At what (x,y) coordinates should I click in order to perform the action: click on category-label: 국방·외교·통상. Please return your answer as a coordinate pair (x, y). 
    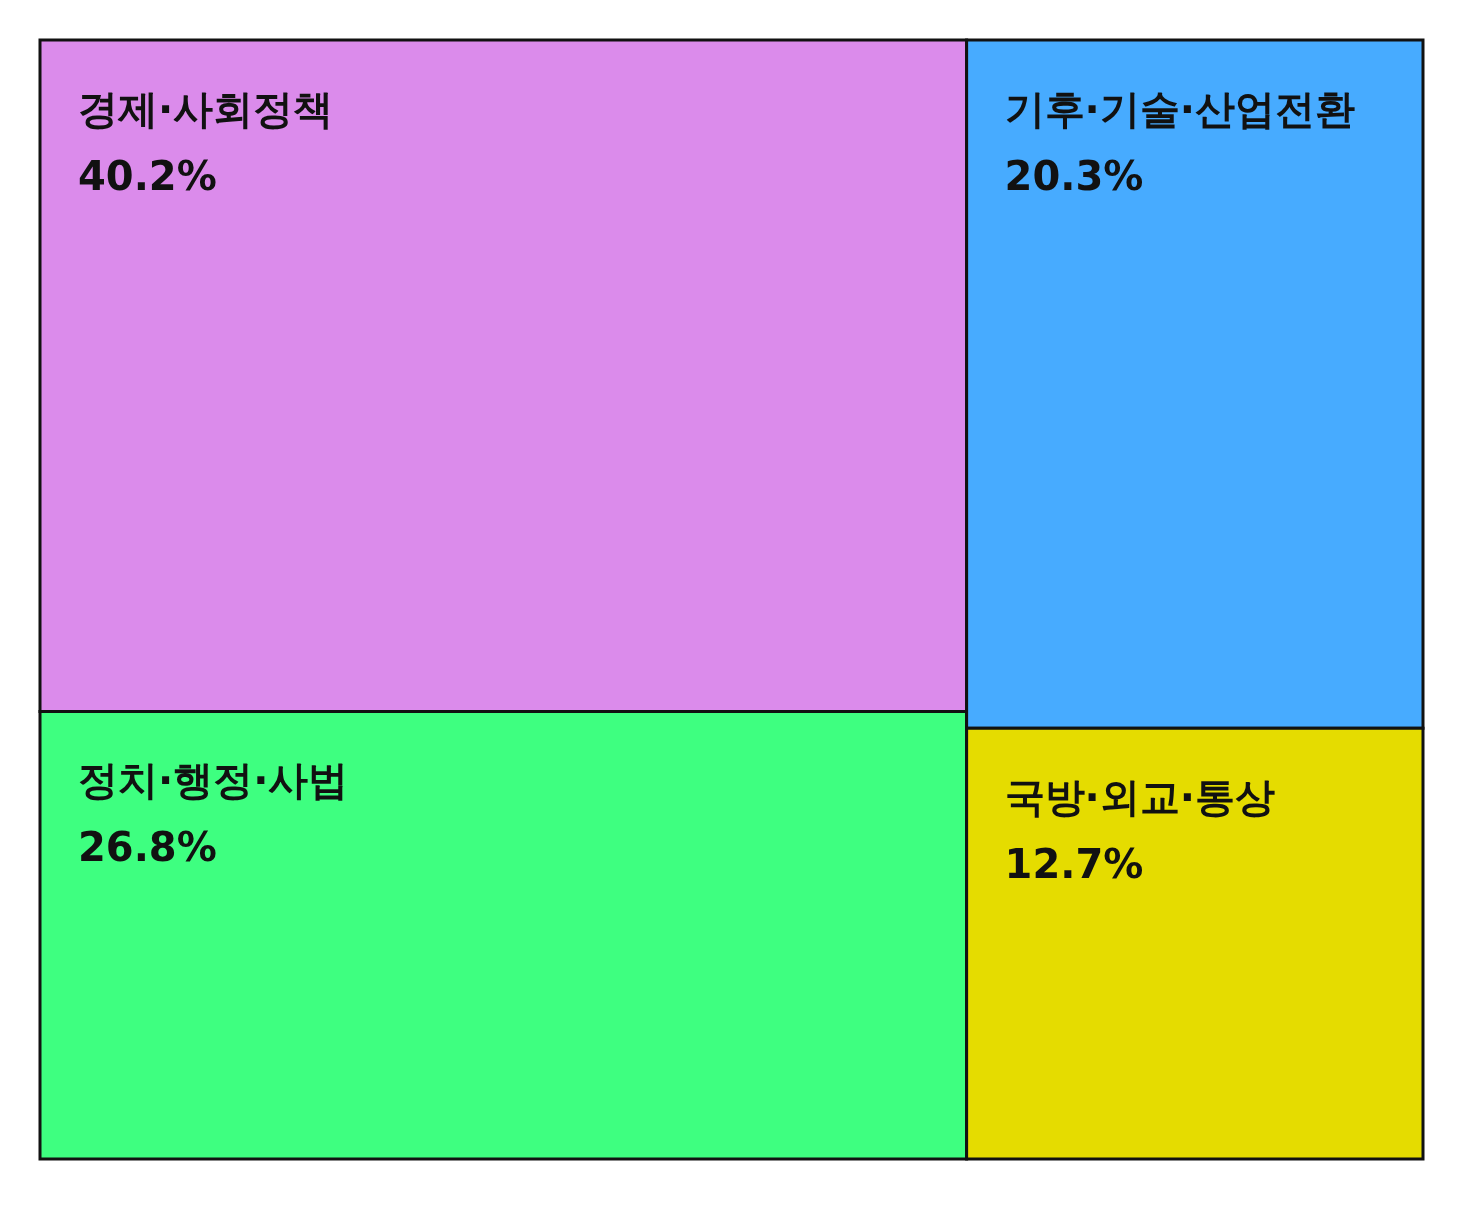
    Looking at the image, I should click on (1139, 797).